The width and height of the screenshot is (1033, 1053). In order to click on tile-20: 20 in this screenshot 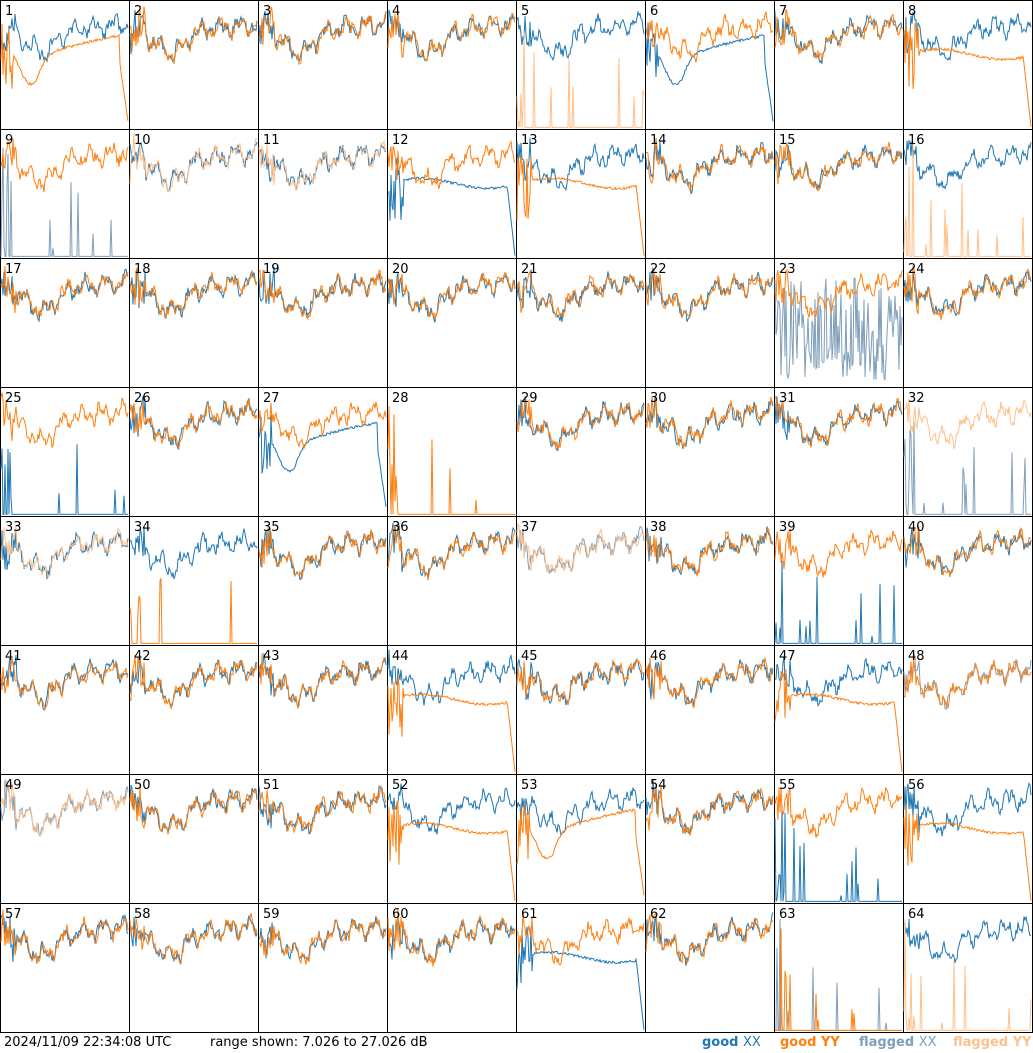, I will do `click(452, 323)`.